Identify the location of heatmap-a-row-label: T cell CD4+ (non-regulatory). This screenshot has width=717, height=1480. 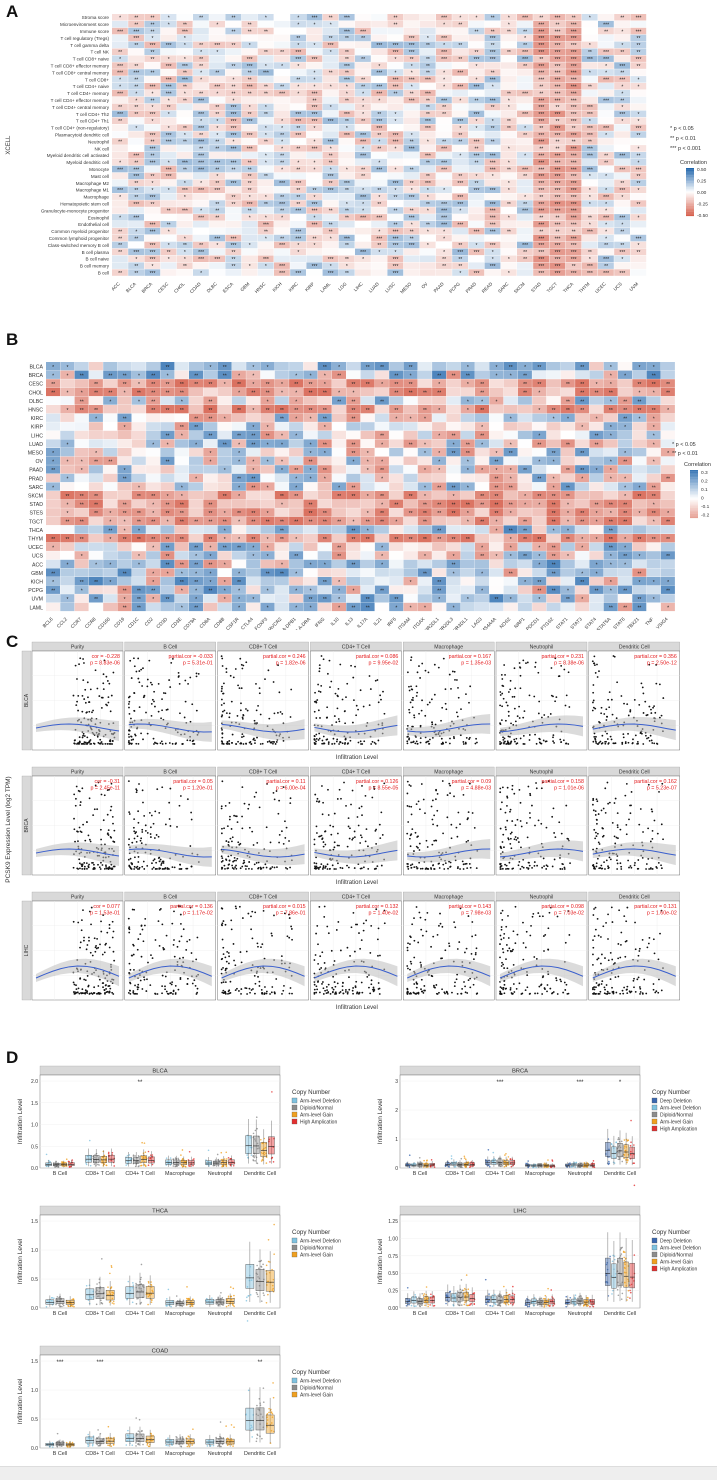
(80, 128).